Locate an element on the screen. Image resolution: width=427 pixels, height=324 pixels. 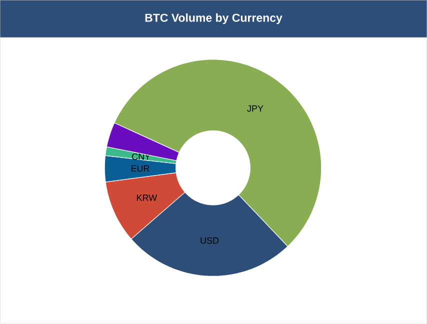
slice-label: USD is located at coordinates (209, 241).